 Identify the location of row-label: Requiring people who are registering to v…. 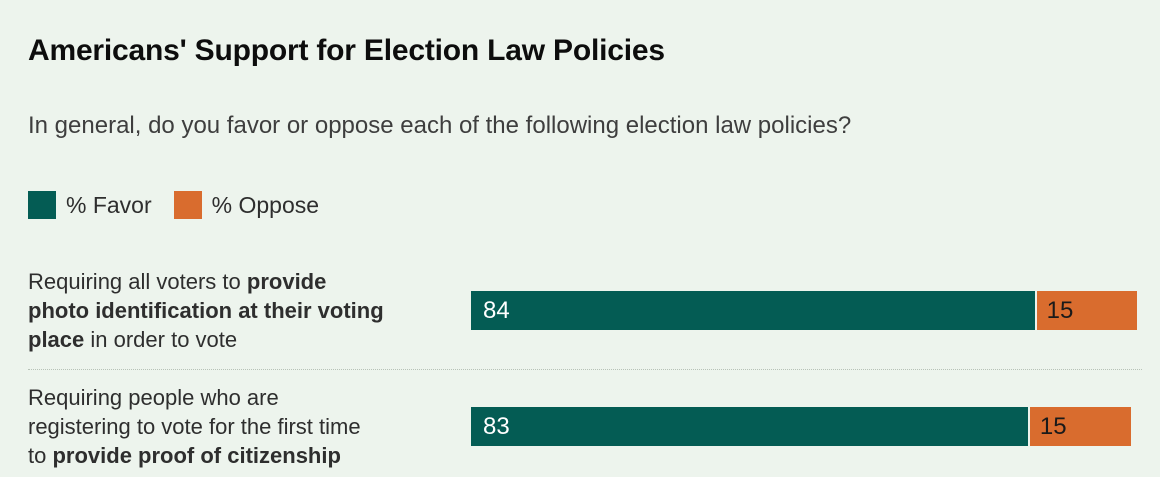
(194, 426).